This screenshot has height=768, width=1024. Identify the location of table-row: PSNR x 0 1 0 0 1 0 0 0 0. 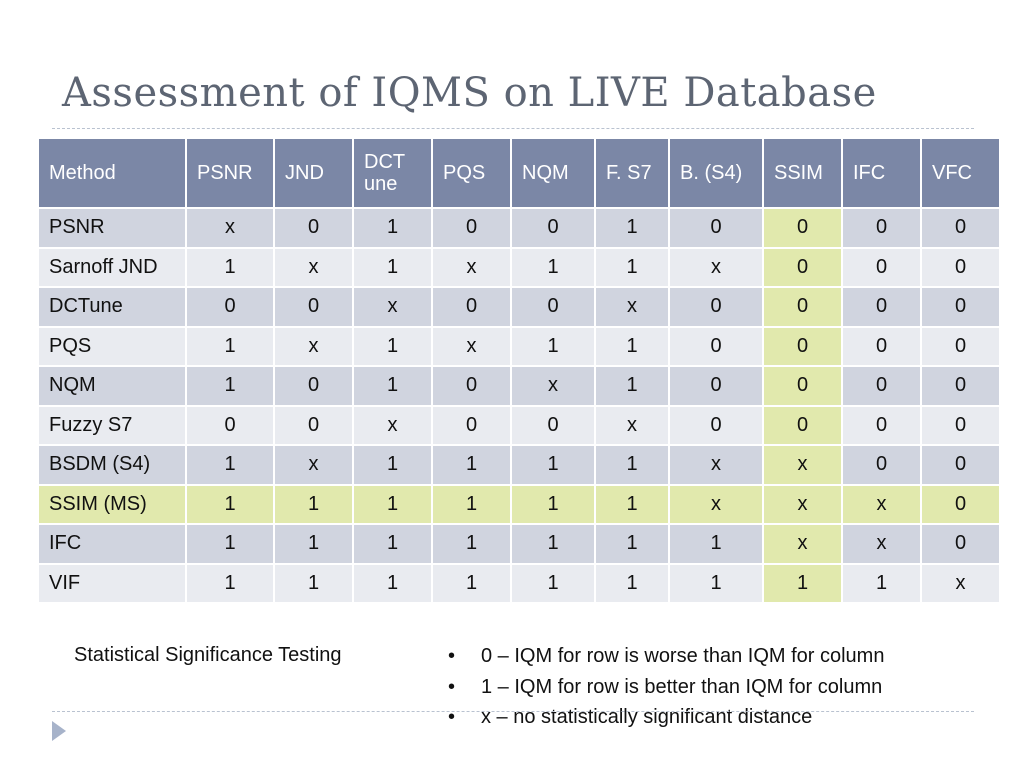
(519, 228).